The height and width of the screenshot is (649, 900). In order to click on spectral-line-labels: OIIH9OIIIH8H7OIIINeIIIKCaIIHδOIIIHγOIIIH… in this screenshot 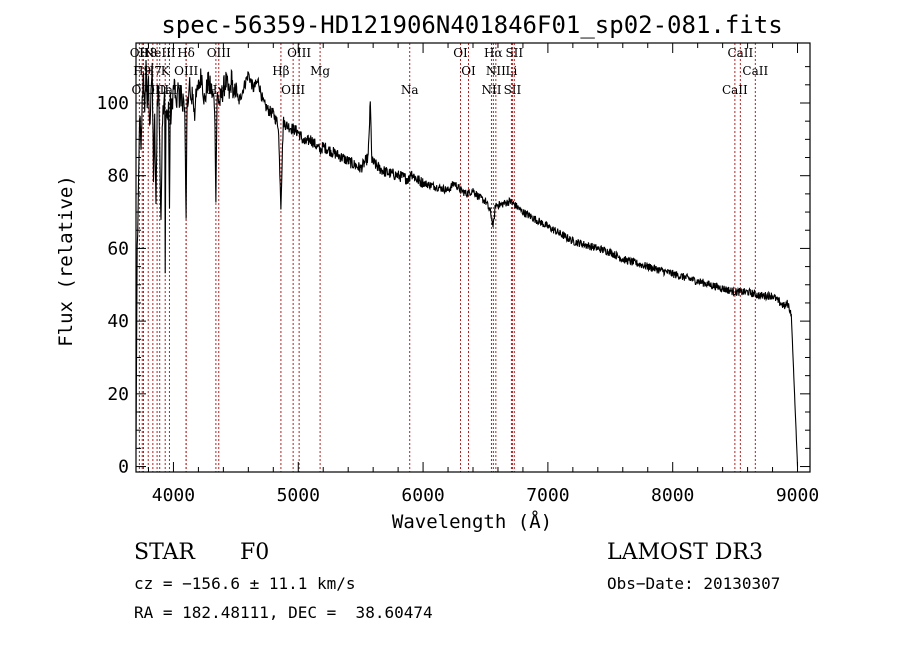, I will do `click(449, 71)`.